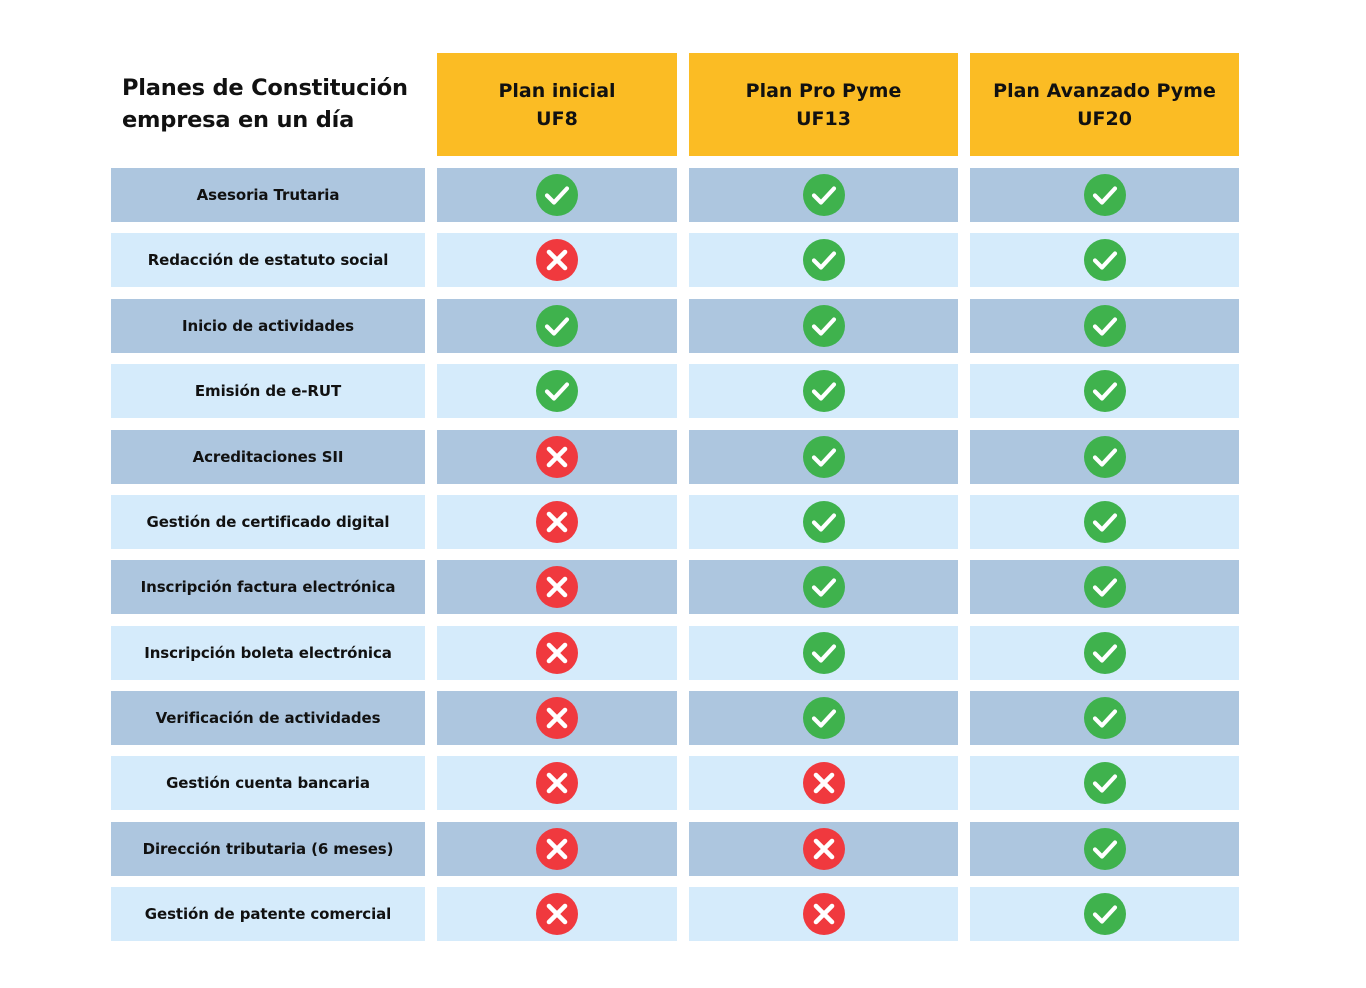  What do you see at coordinates (823, 104) in the screenshot?
I see `plan-header-pro-pyme: Plan Pro Pyme UF13` at bounding box center [823, 104].